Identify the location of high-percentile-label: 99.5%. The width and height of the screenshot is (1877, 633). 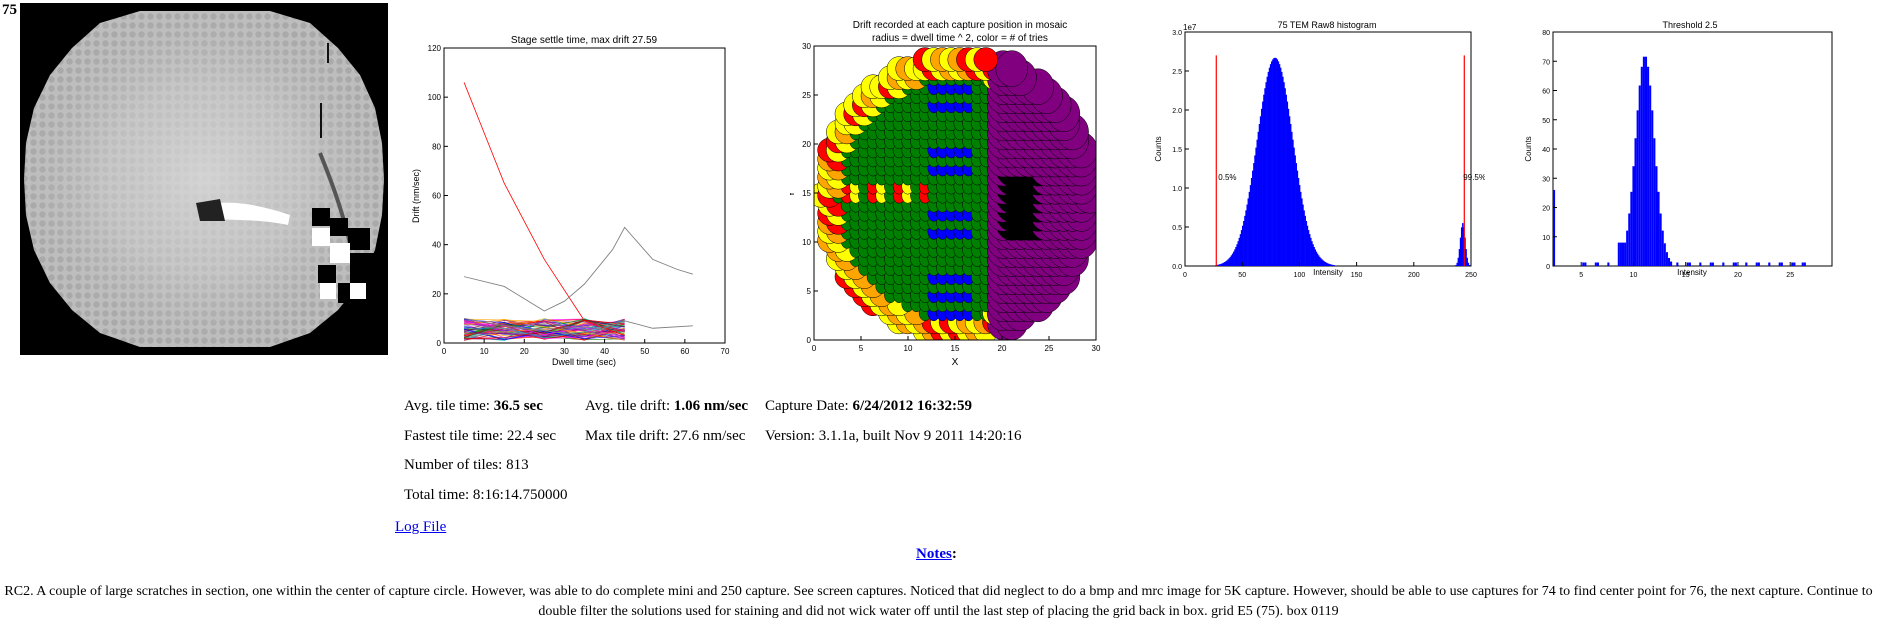
(1474, 177).